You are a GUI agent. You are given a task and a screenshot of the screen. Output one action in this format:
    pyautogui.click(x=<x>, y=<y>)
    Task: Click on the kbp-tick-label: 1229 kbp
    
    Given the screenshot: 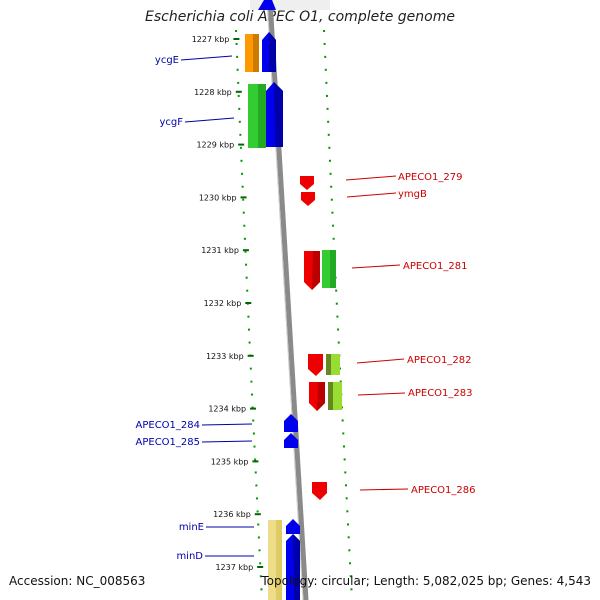 What is the action you would take?
    pyautogui.click(x=215, y=145)
    